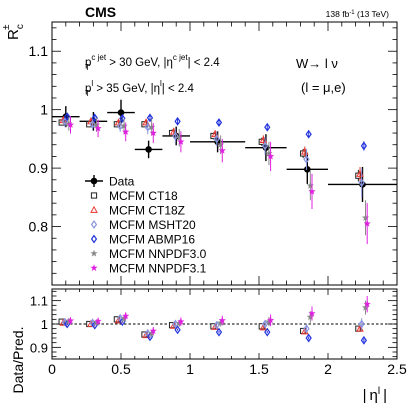 The width and height of the screenshot is (407, 413). Describe the element at coordinates (52, 369) in the screenshot. I see `x-tick-label: 0` at that location.